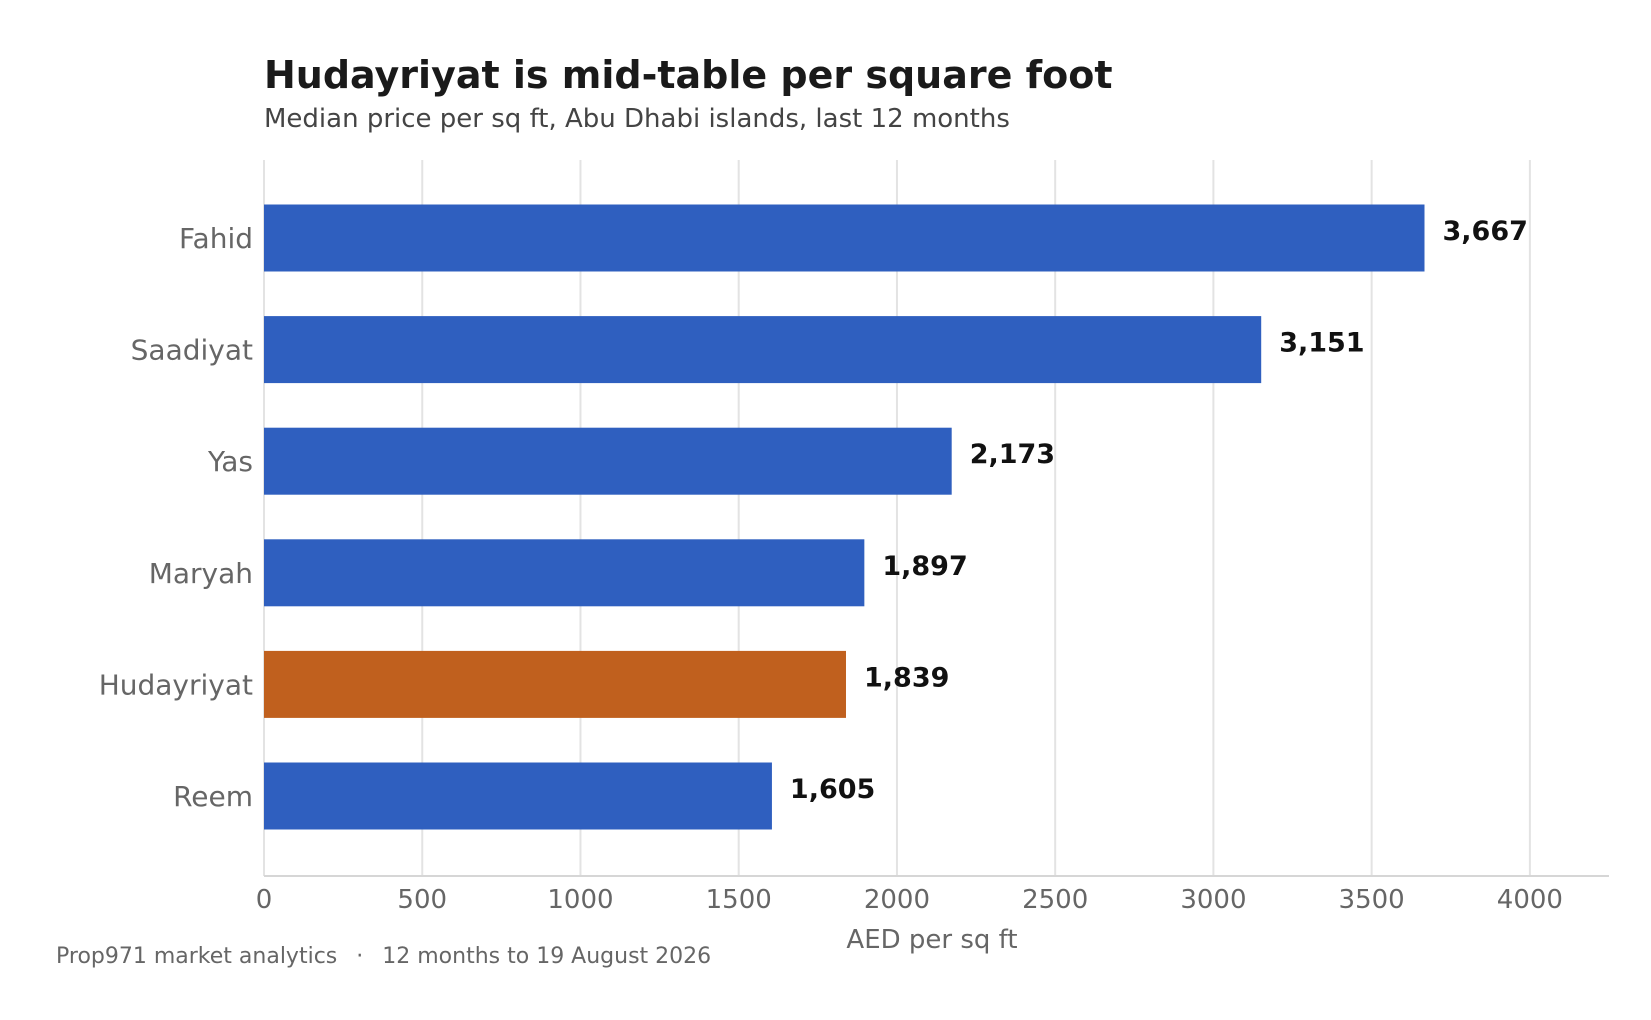 This screenshot has height=1020, width=1651. I want to click on x-tick-labels: 0 500 1000 1500 2000 2500 3000 3500 4000, so click(909, 900).